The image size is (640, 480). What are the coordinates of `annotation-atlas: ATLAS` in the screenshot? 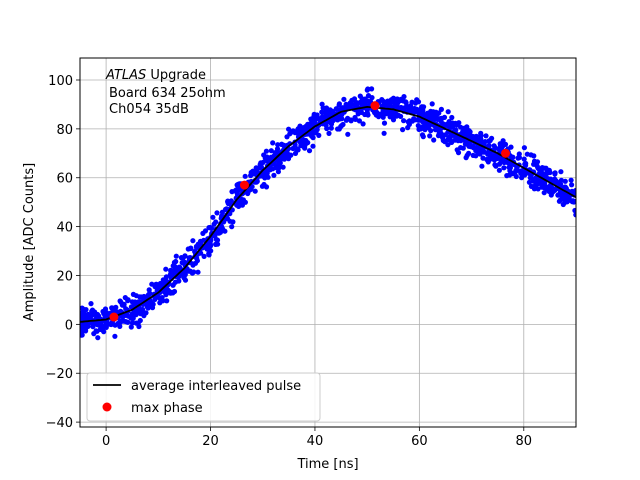 It's located at (125, 75).